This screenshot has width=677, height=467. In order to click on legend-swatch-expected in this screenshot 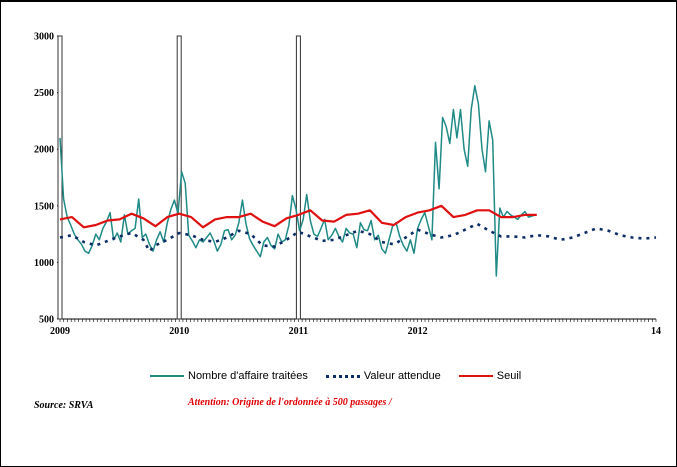, I will do `click(342, 376)`.